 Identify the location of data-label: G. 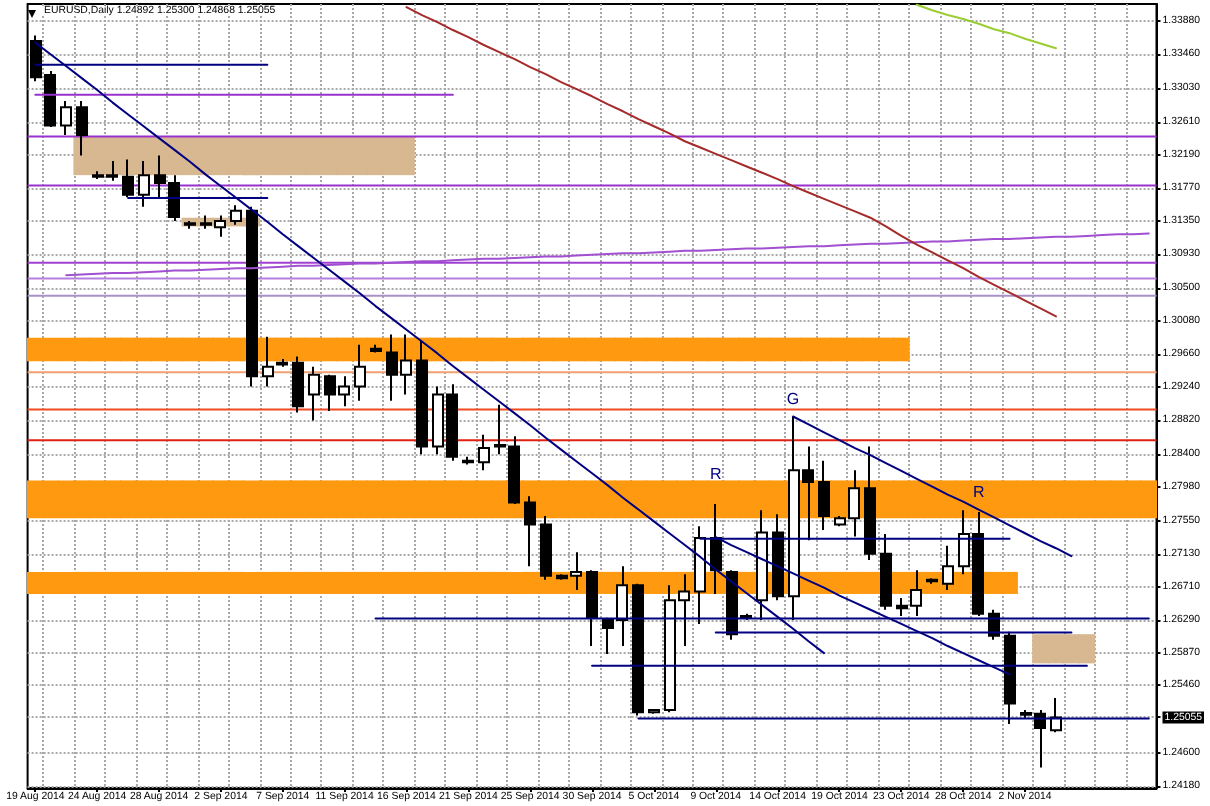
(793, 398).